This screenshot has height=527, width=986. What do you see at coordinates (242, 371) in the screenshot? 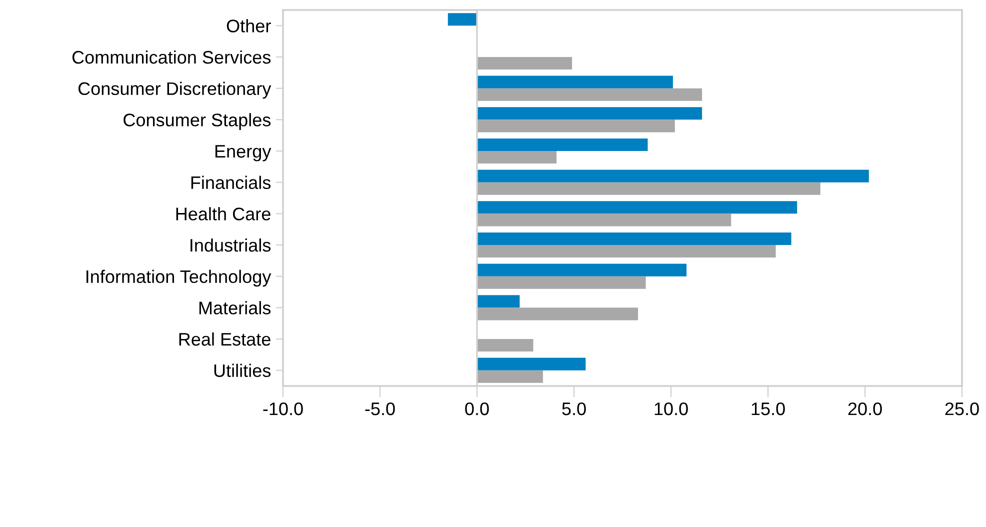
I see `y-tick-label: Utilities` at bounding box center [242, 371].